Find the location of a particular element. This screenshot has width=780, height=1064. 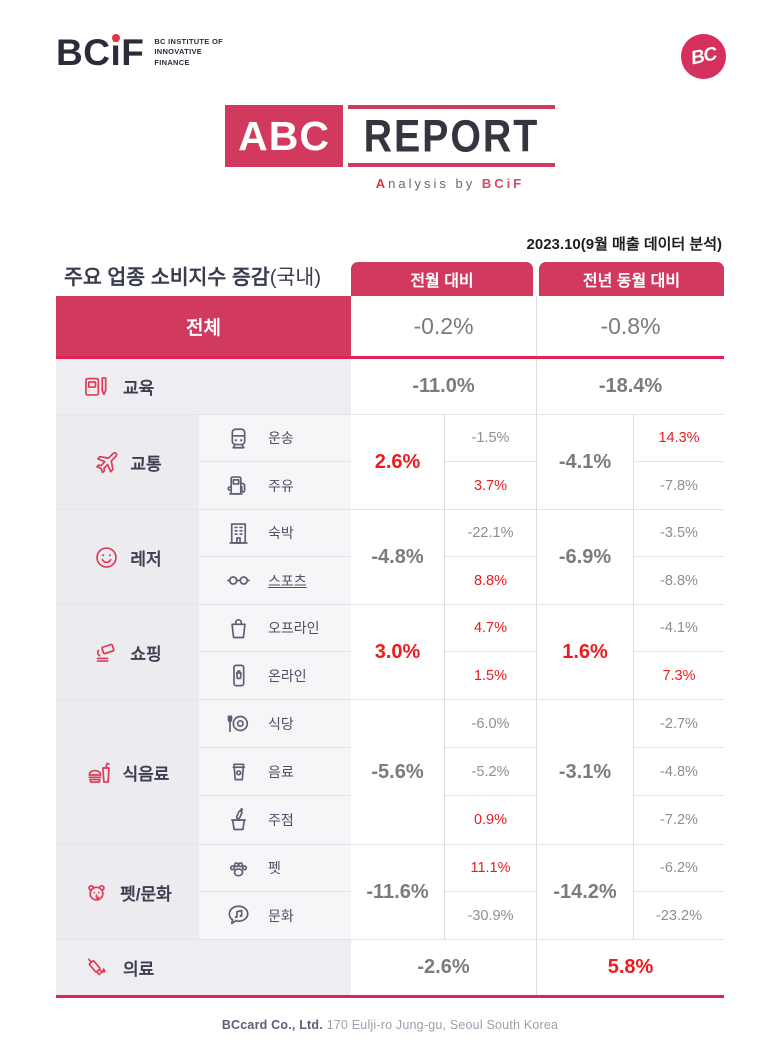

mom-펫/문화: -11.6% is located at coordinates (397, 892).